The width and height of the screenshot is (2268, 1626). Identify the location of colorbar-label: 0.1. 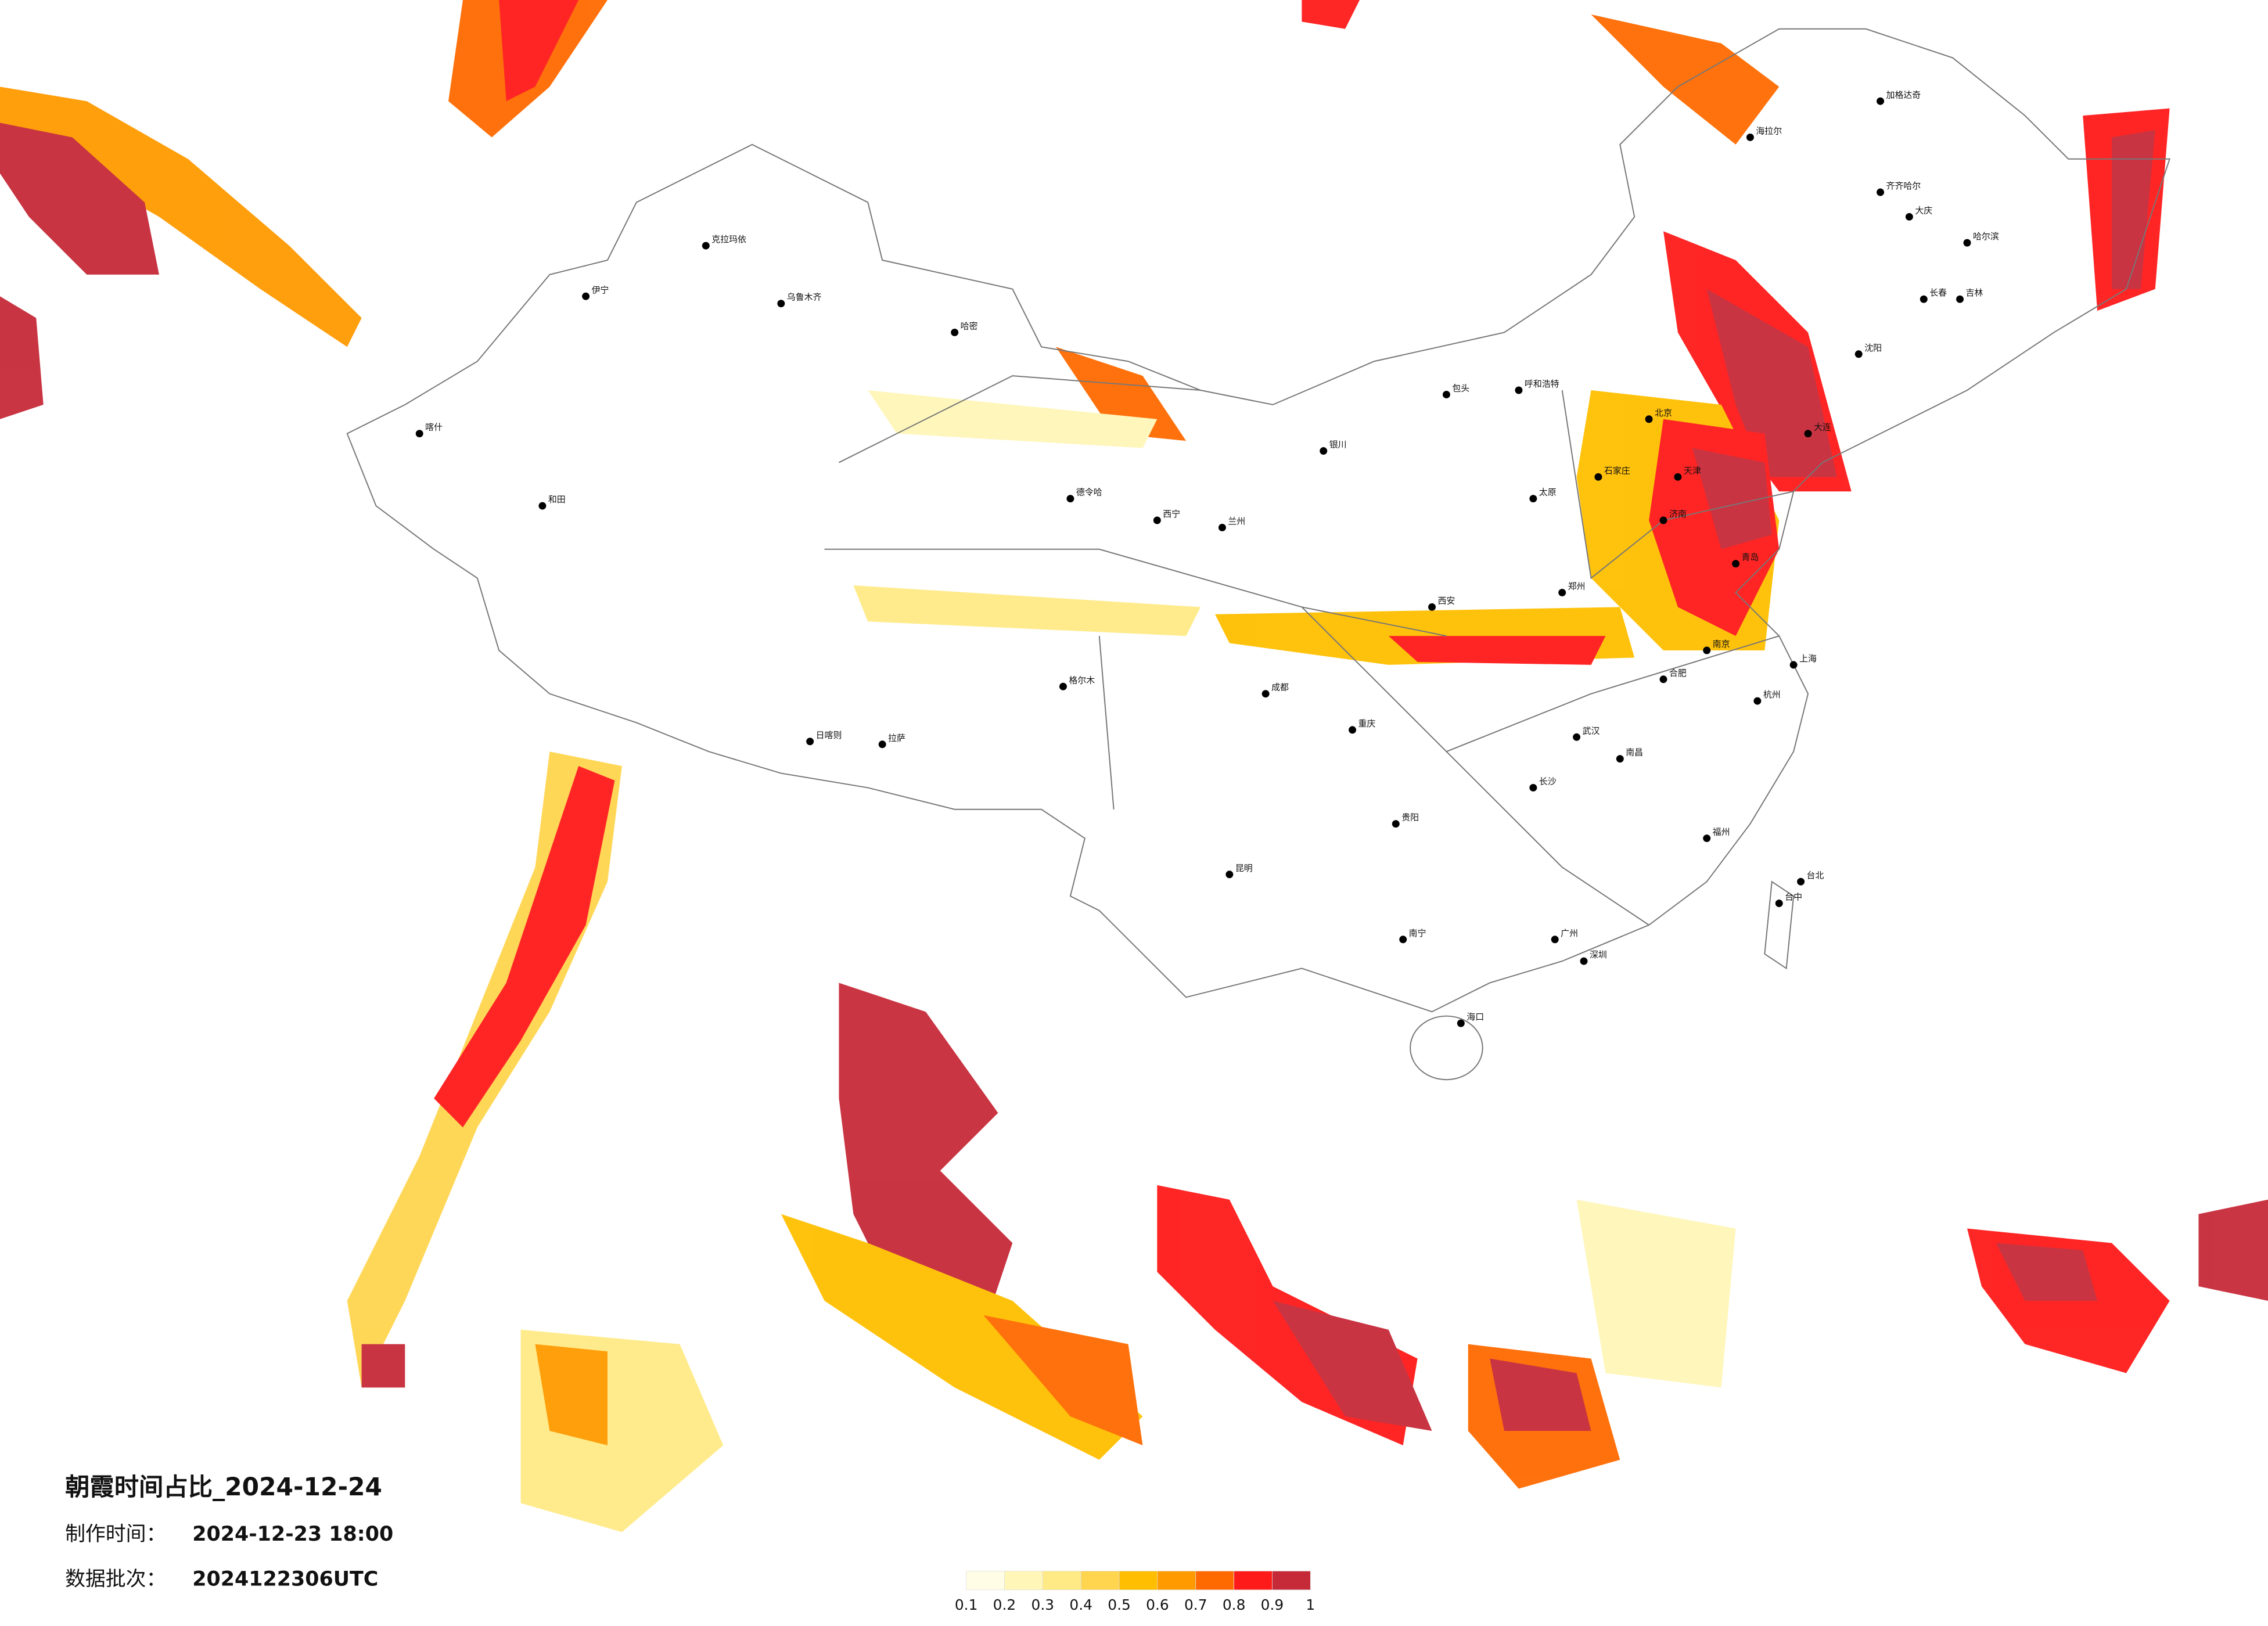
(966, 1604).